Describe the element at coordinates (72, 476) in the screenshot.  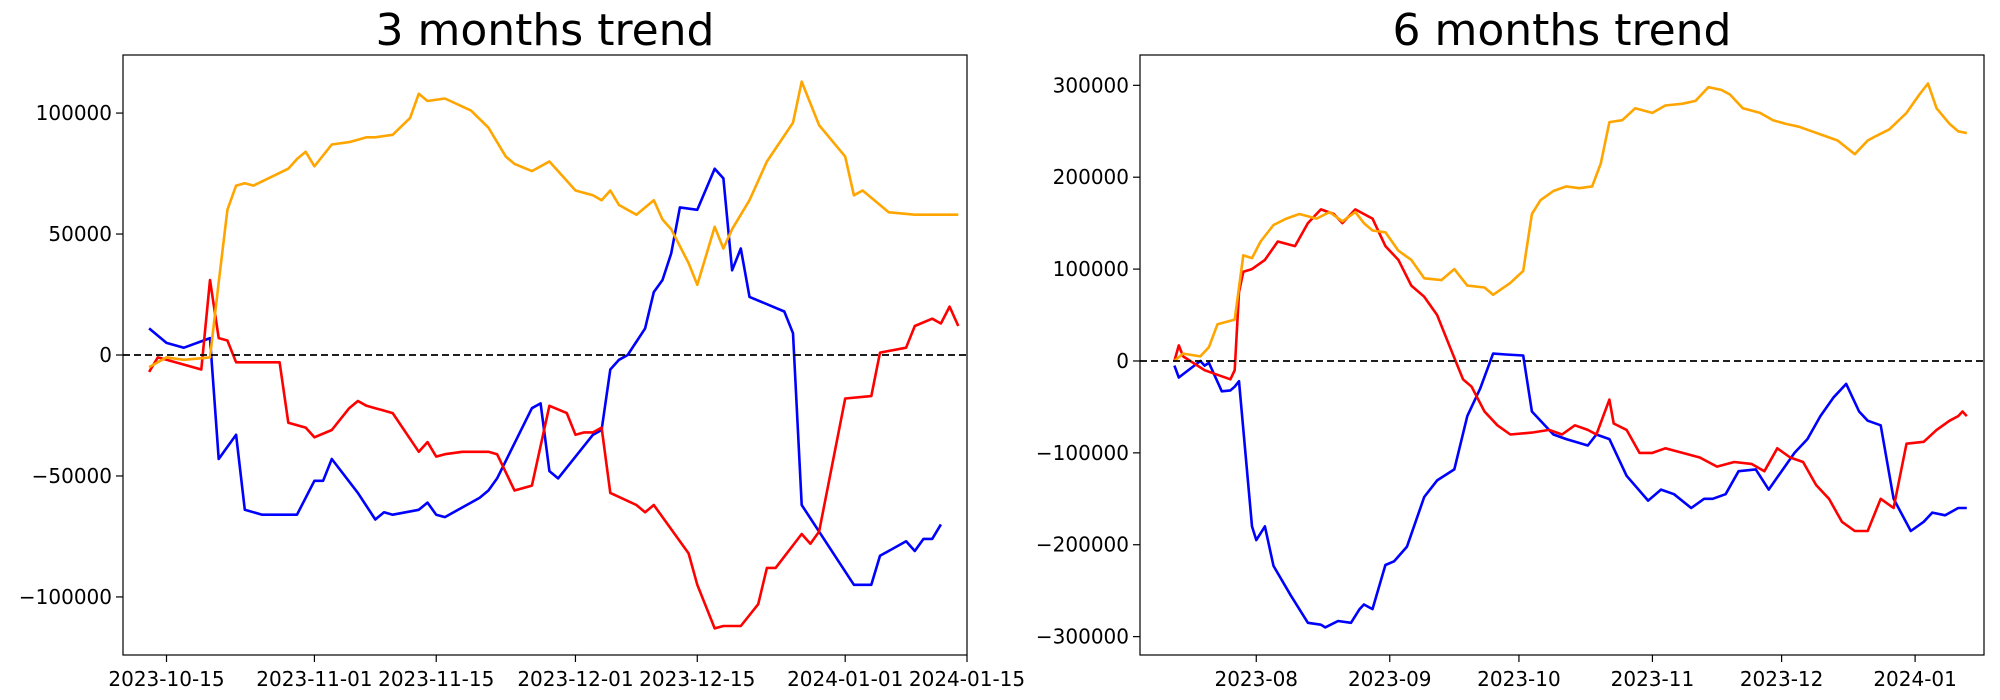
I see `y-tick-label: −50000` at that location.